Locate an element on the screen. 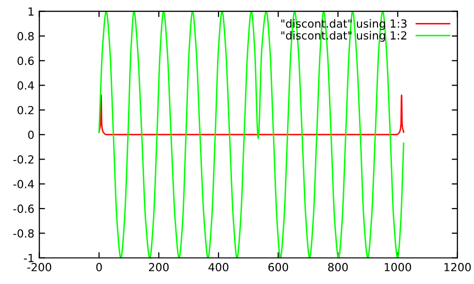  y-tick-label: -1 is located at coordinates (29, 258).